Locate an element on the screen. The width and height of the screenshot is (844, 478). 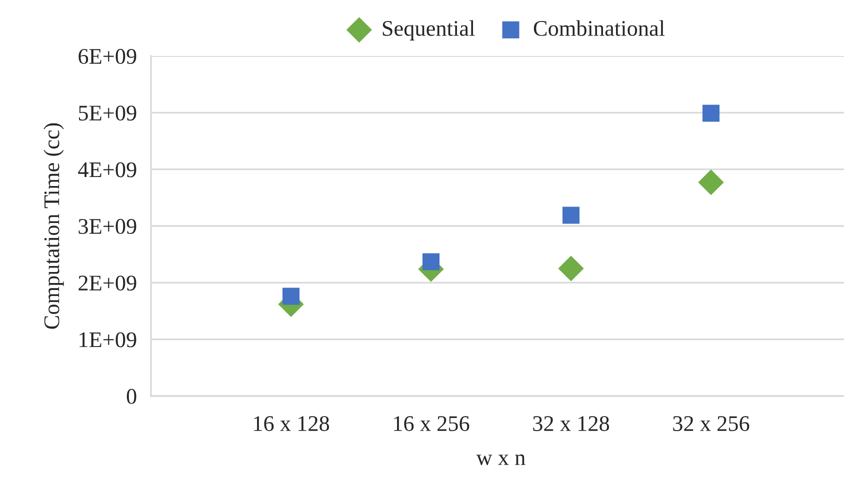
y-tick-label: 2E+09 is located at coordinates (107, 283).